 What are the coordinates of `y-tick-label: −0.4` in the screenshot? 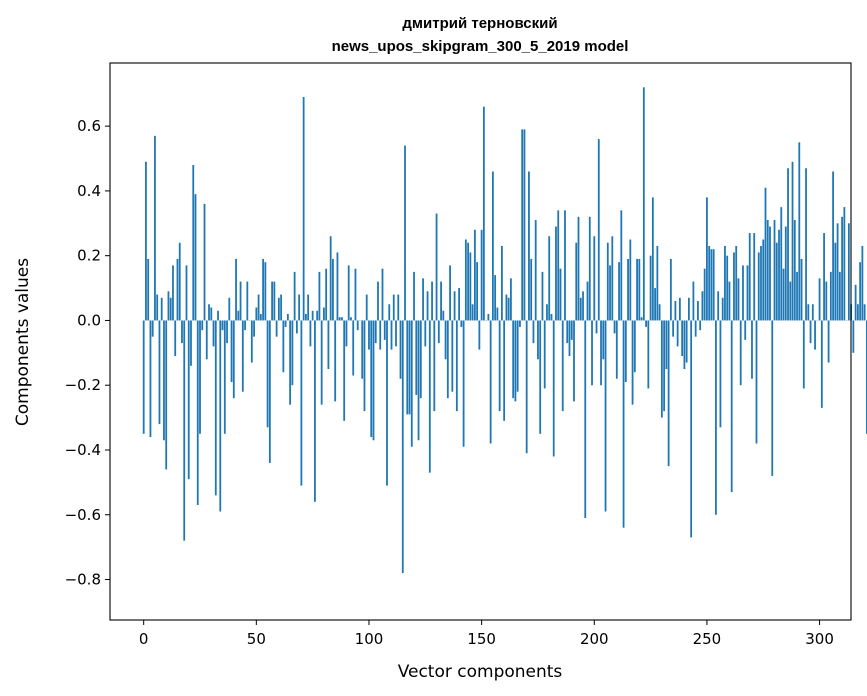 It's located at (83, 450).